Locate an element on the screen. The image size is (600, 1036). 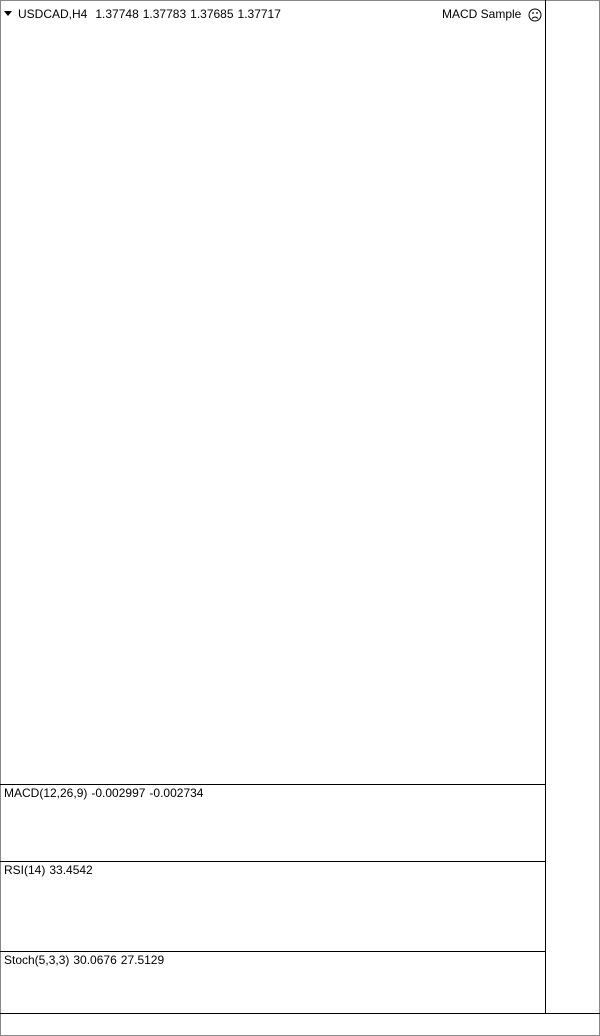
last-open: 1.37748 is located at coordinates (117, 14).